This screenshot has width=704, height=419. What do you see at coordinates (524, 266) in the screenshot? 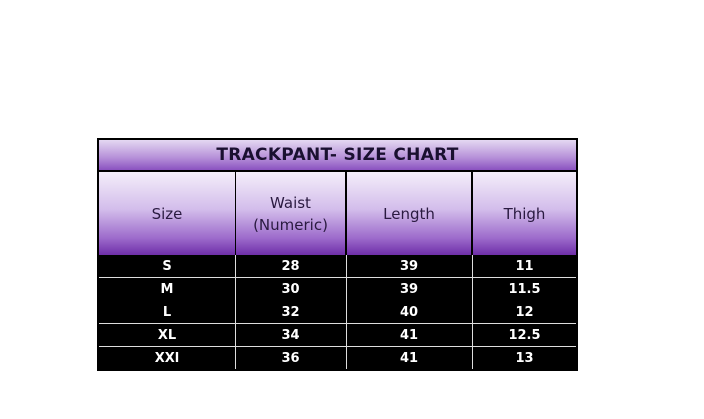
I see `table-cell: 11` at bounding box center [524, 266].